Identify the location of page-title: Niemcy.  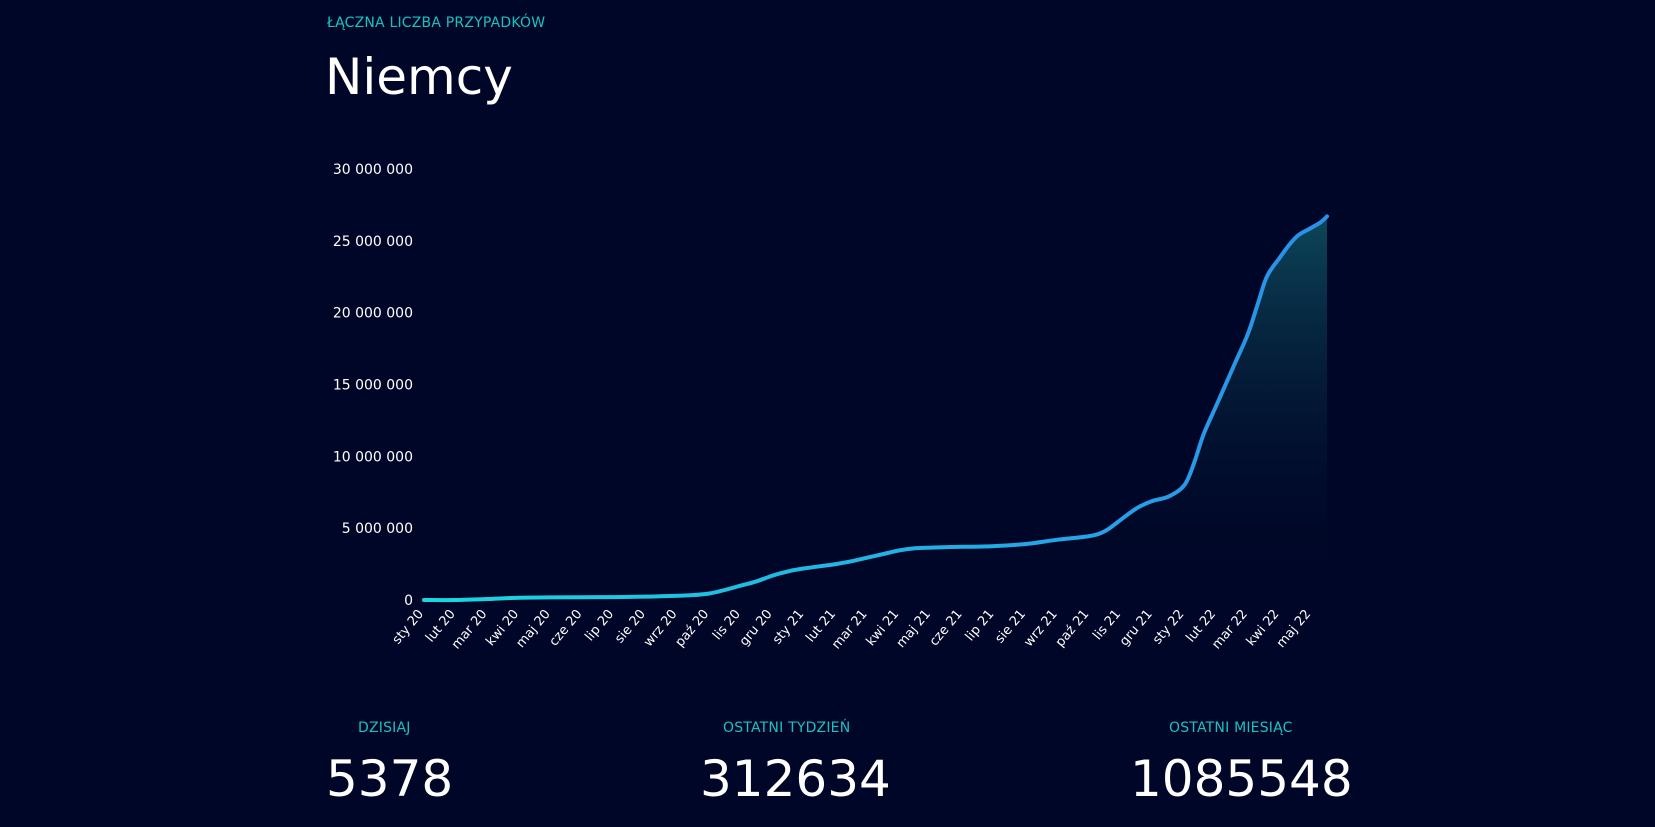
(419, 77).